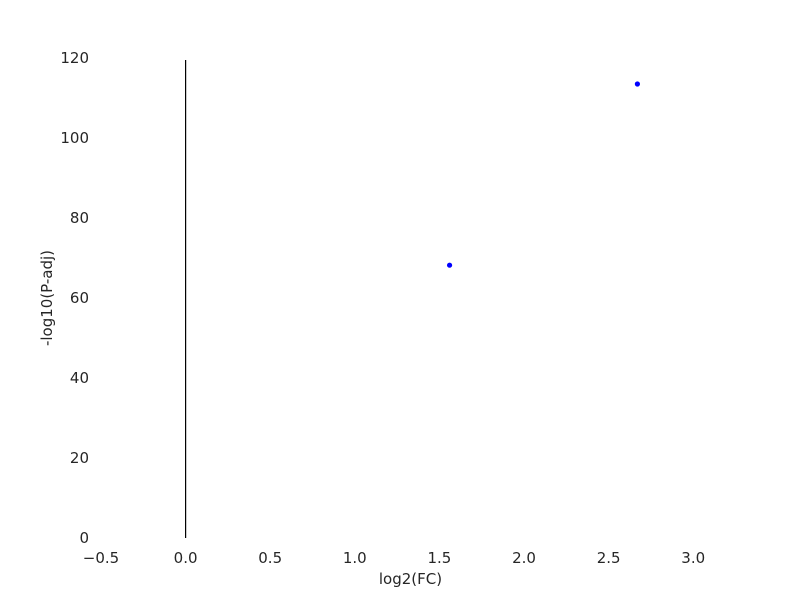 This screenshot has height=600, width=800. Describe the element at coordinates (74, 138) in the screenshot. I see `y-tick-label: 100` at that location.